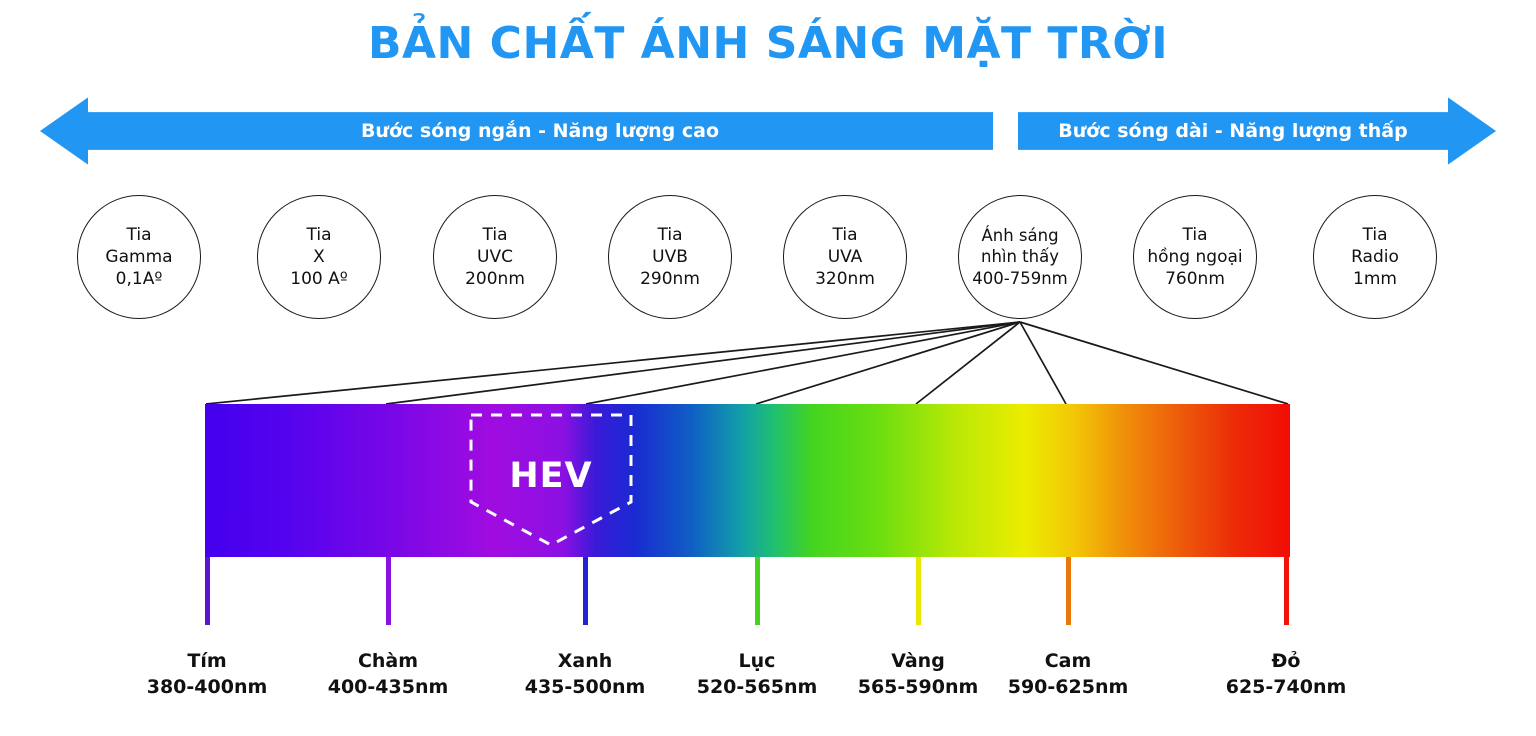  What do you see at coordinates (1068, 674) in the screenshot?
I see `color-label-cam: Cam 590-625nm` at bounding box center [1068, 674].